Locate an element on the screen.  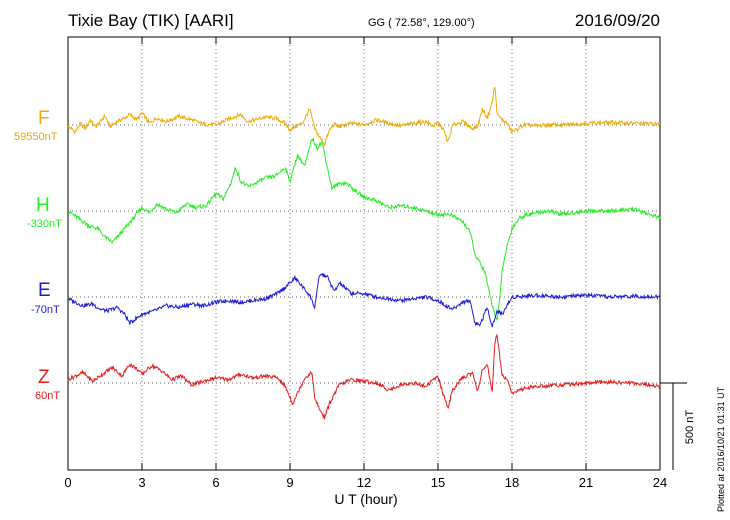
x-tick-label-6: 6 is located at coordinates (215, 482).